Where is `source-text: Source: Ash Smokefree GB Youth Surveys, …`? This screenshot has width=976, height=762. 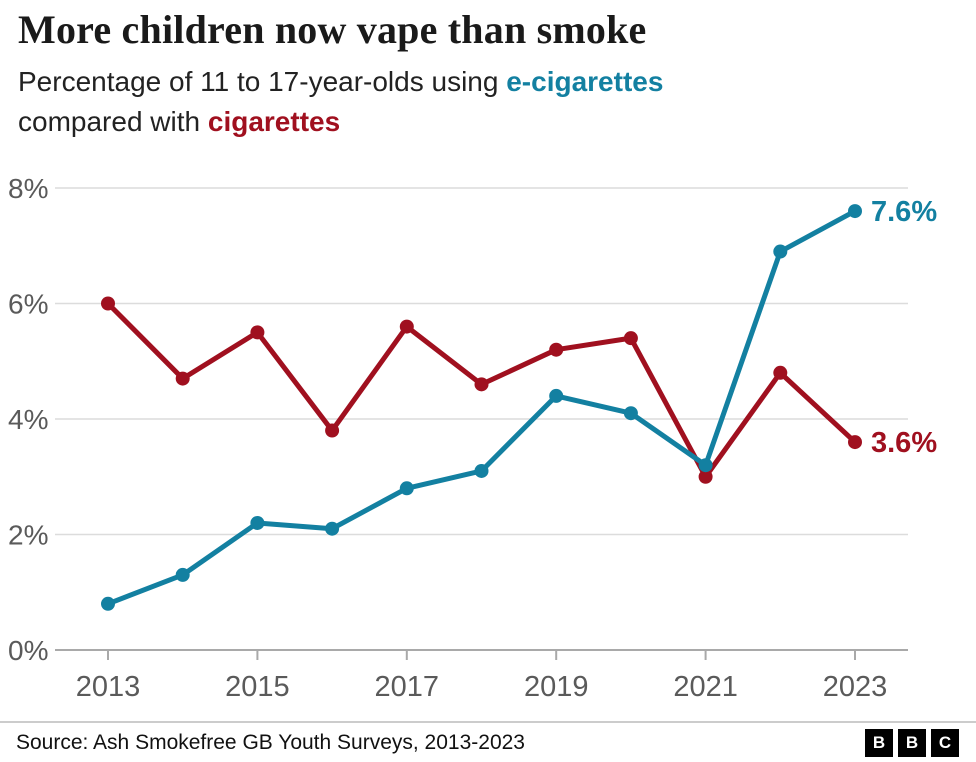 source-text: Source: Ash Smokefree GB Youth Surveys, … is located at coordinates (270, 742).